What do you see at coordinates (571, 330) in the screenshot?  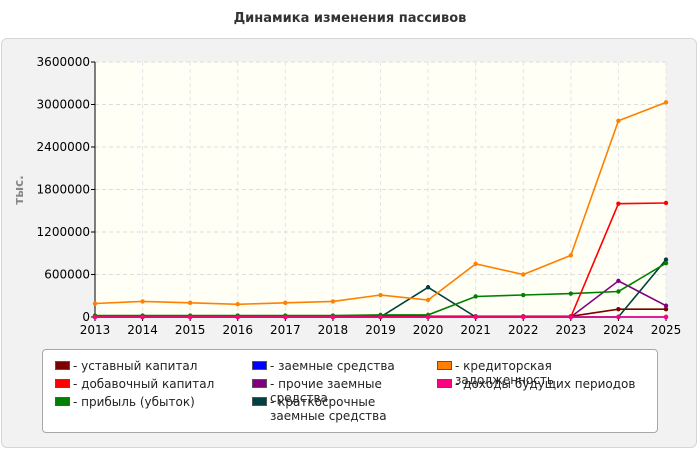 I see `x-tick-label: 2023` at bounding box center [571, 330].